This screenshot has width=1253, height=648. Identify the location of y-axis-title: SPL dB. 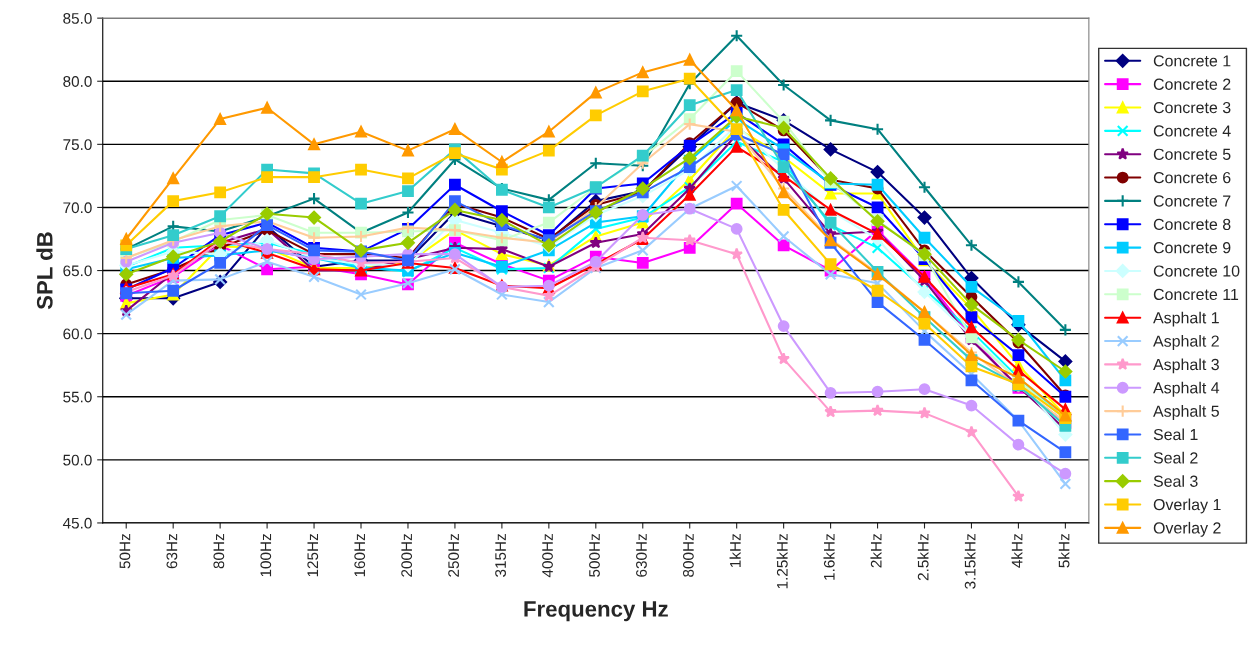
(44, 271).